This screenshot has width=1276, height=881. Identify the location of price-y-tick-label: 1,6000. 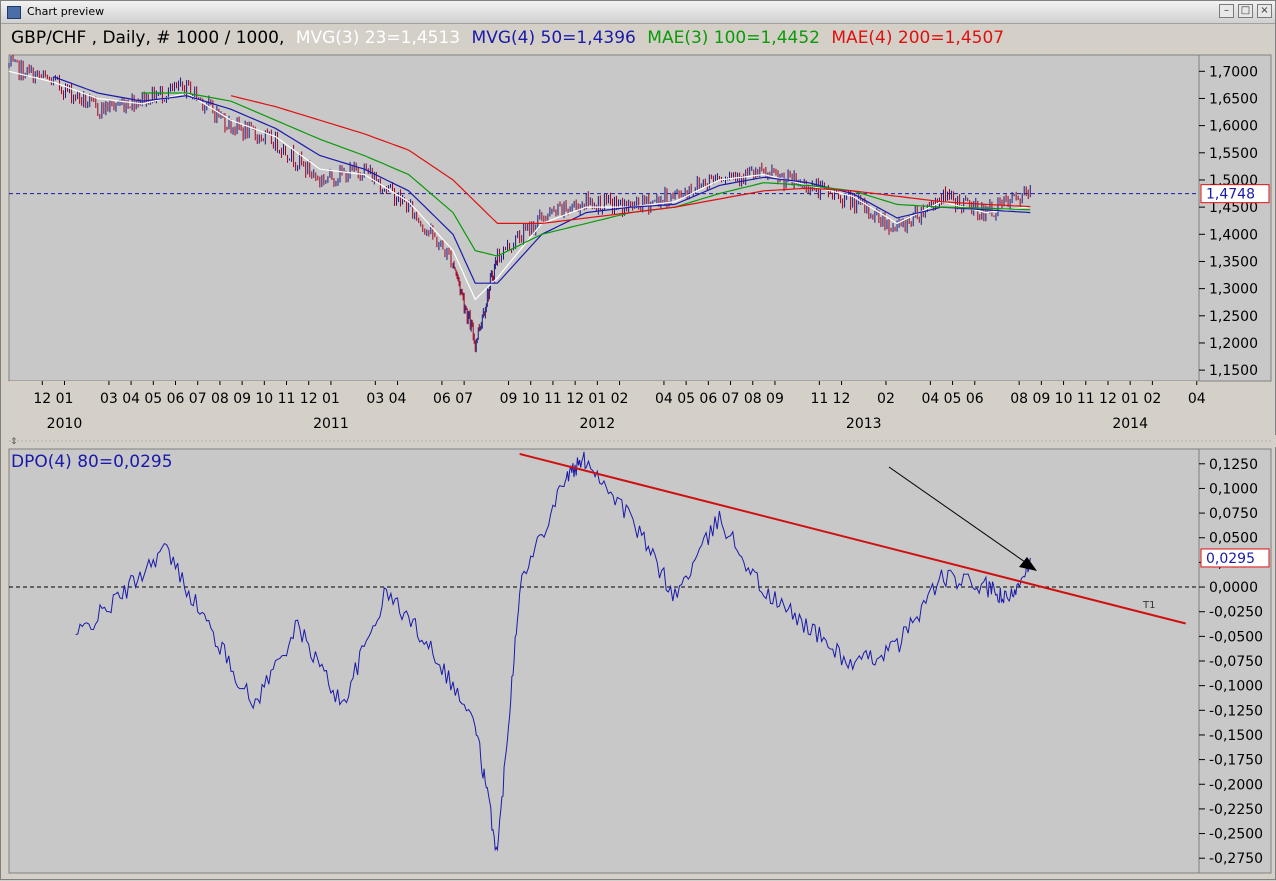
(1233, 127).